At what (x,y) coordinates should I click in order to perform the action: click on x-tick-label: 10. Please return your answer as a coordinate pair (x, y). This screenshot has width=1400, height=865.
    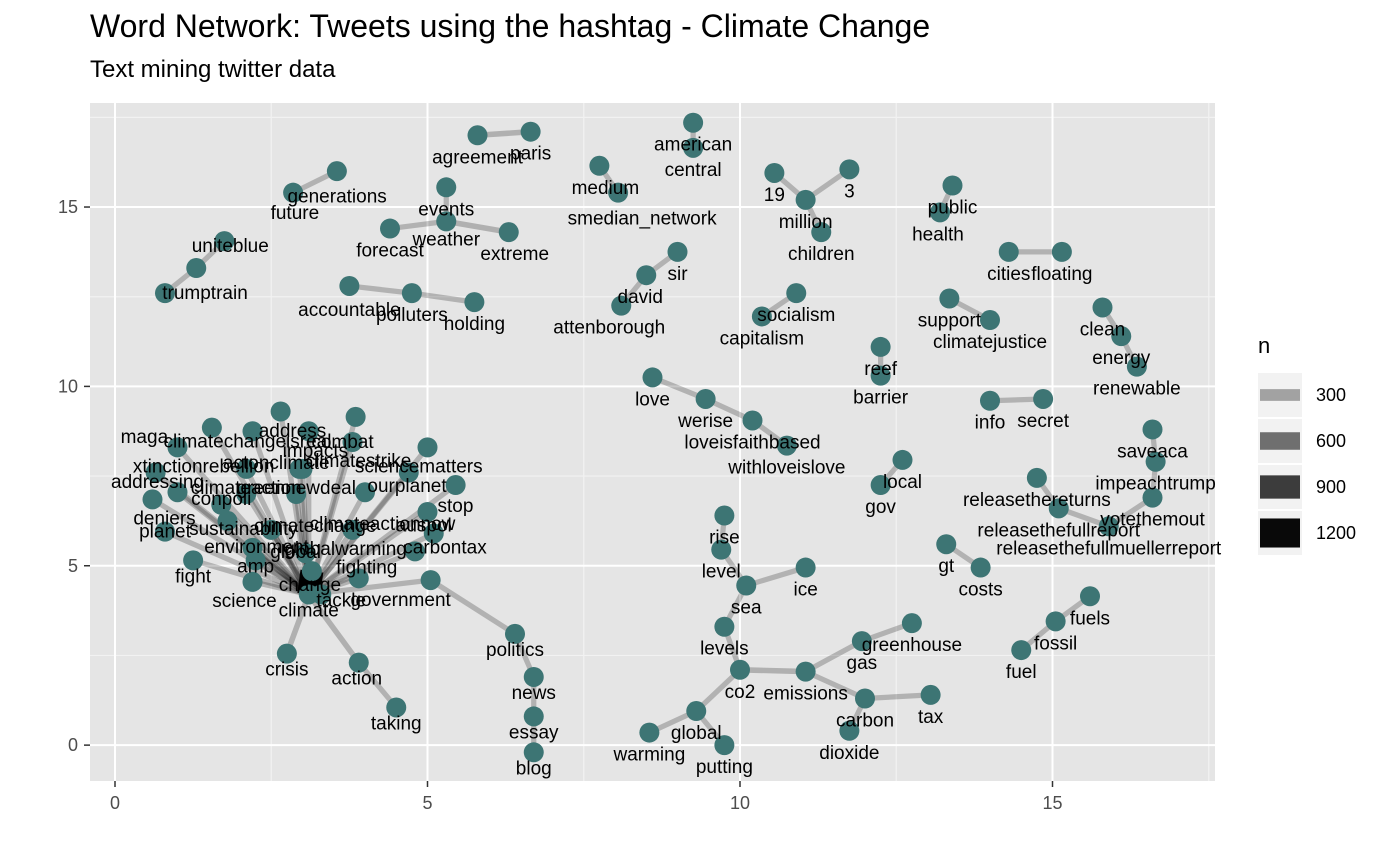
    Looking at the image, I should click on (740, 803).